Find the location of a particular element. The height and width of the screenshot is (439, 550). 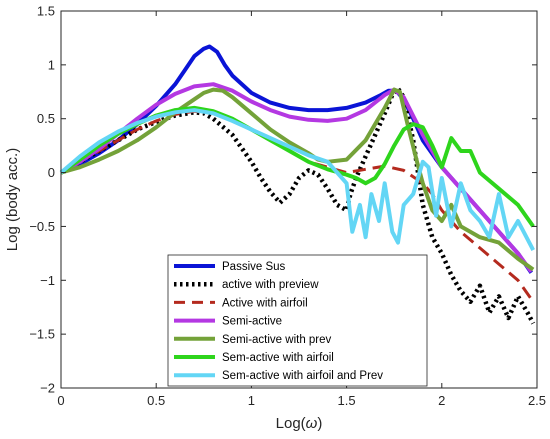

legend-entry-1: active with preview is located at coordinates (246, 285).